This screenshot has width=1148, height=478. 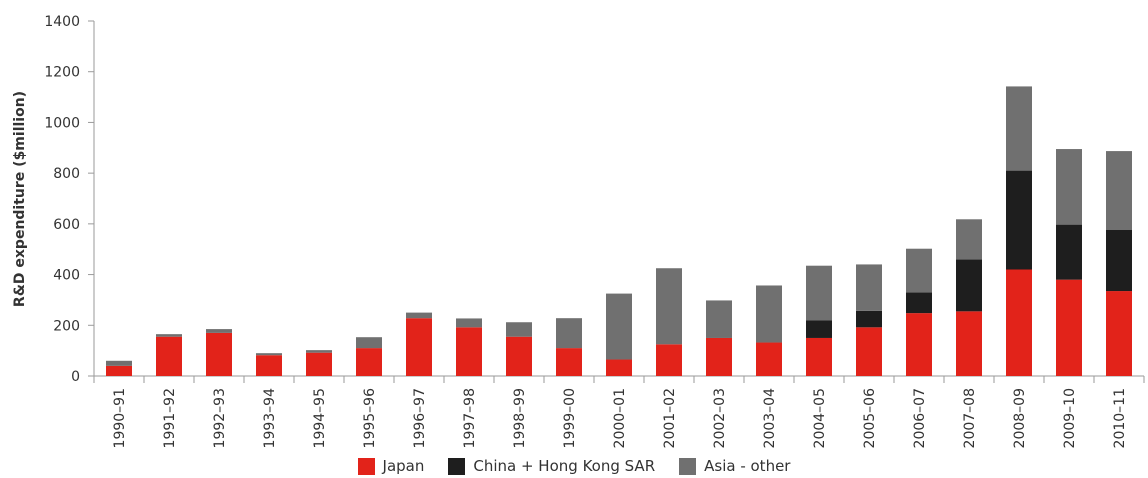 I want to click on legend-label: China + Hong Kong SAR, so click(x=564, y=466).